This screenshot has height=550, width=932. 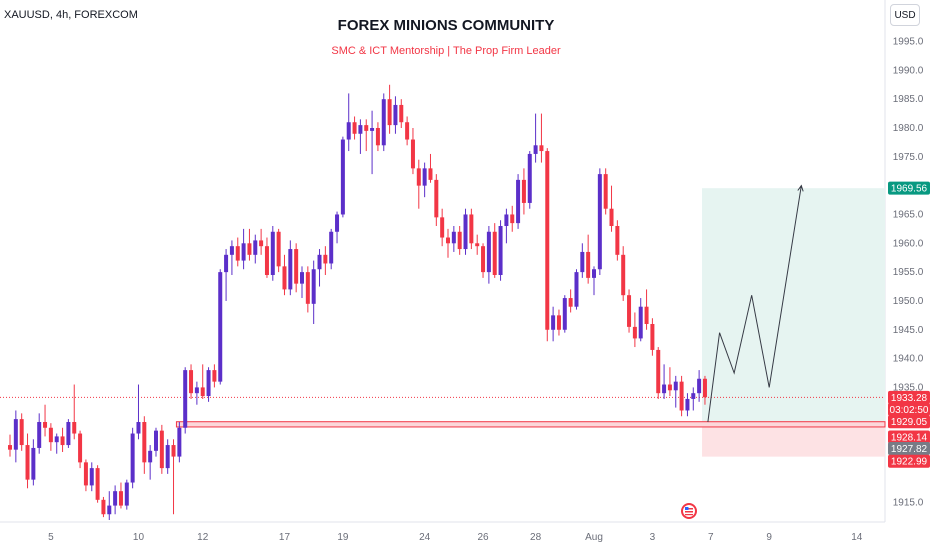 What do you see at coordinates (793, 441) in the screenshot?
I see `stop-zone` at bounding box center [793, 441].